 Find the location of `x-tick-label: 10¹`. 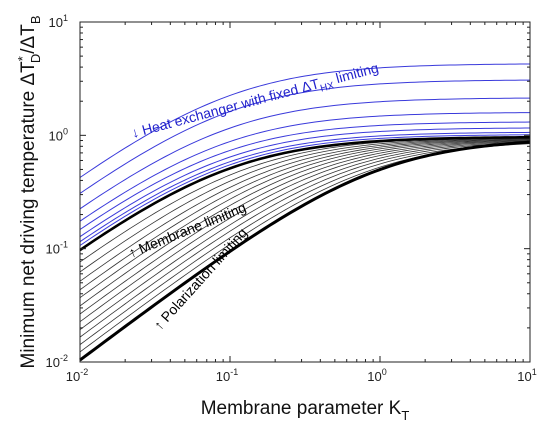

x-tick-label: 10¹ is located at coordinates (526, 375).